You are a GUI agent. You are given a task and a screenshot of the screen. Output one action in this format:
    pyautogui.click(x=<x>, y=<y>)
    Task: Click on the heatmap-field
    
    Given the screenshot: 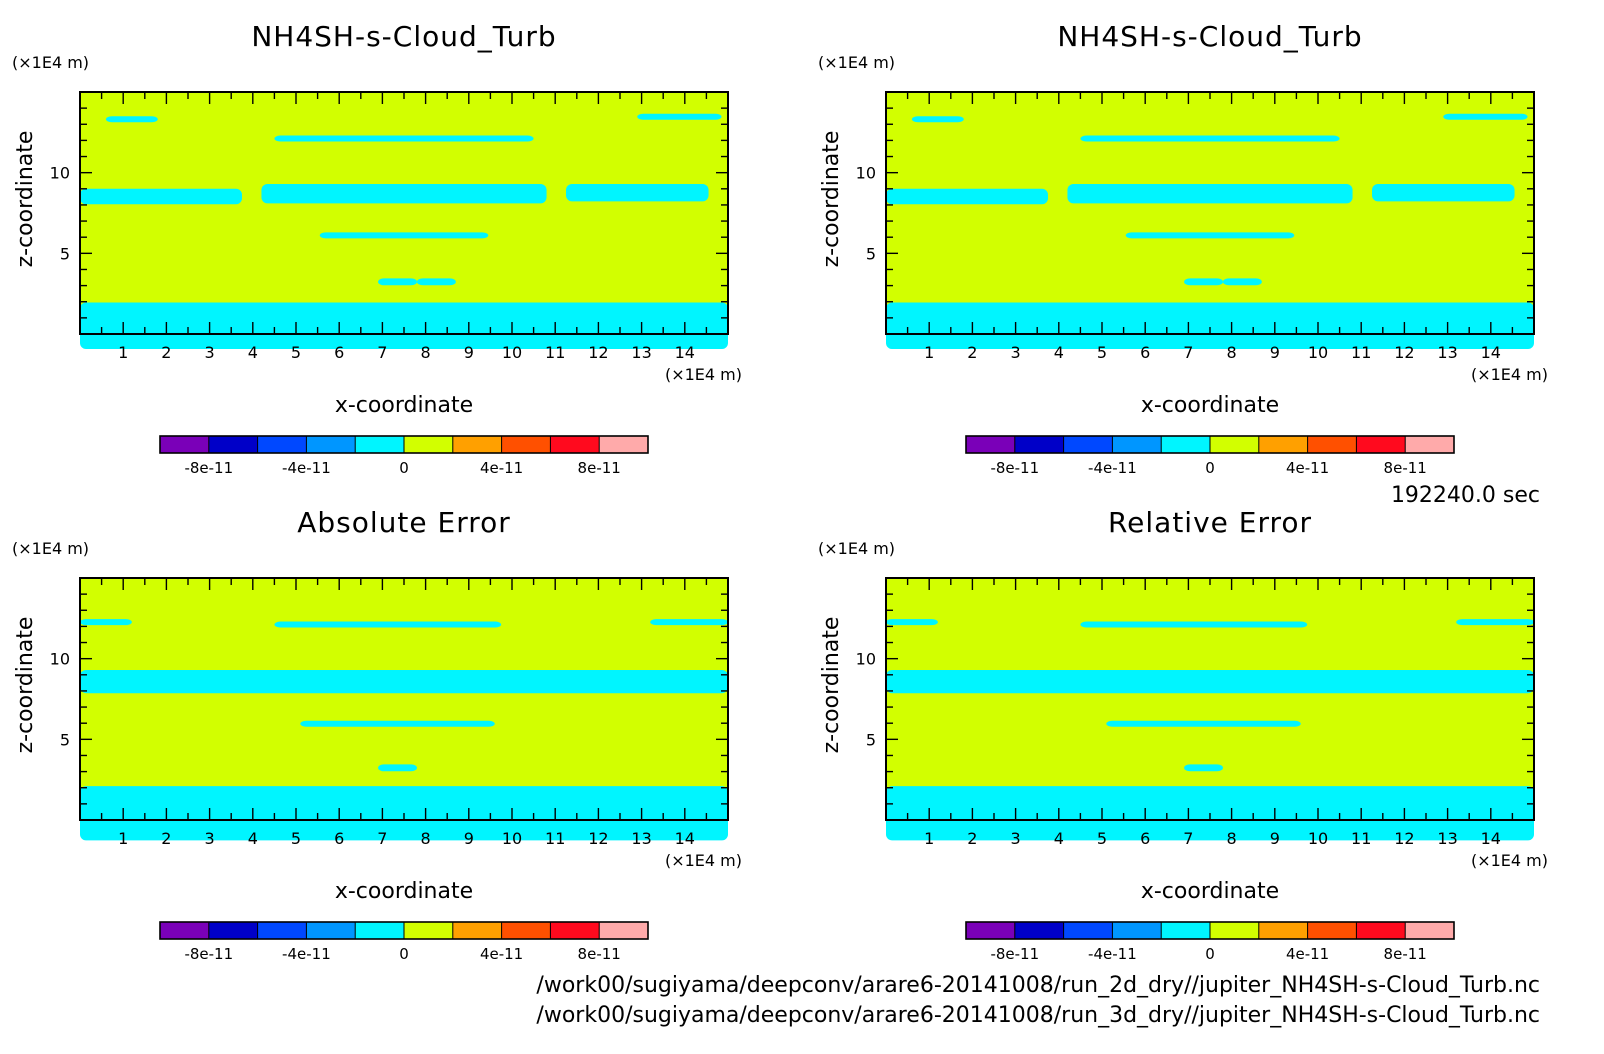 What is the action you would take?
    pyautogui.click(x=404, y=213)
    